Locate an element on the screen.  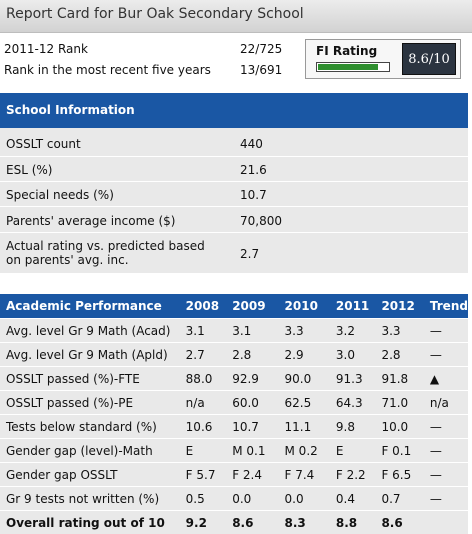
info-value: 70,800 is located at coordinates (261, 221).